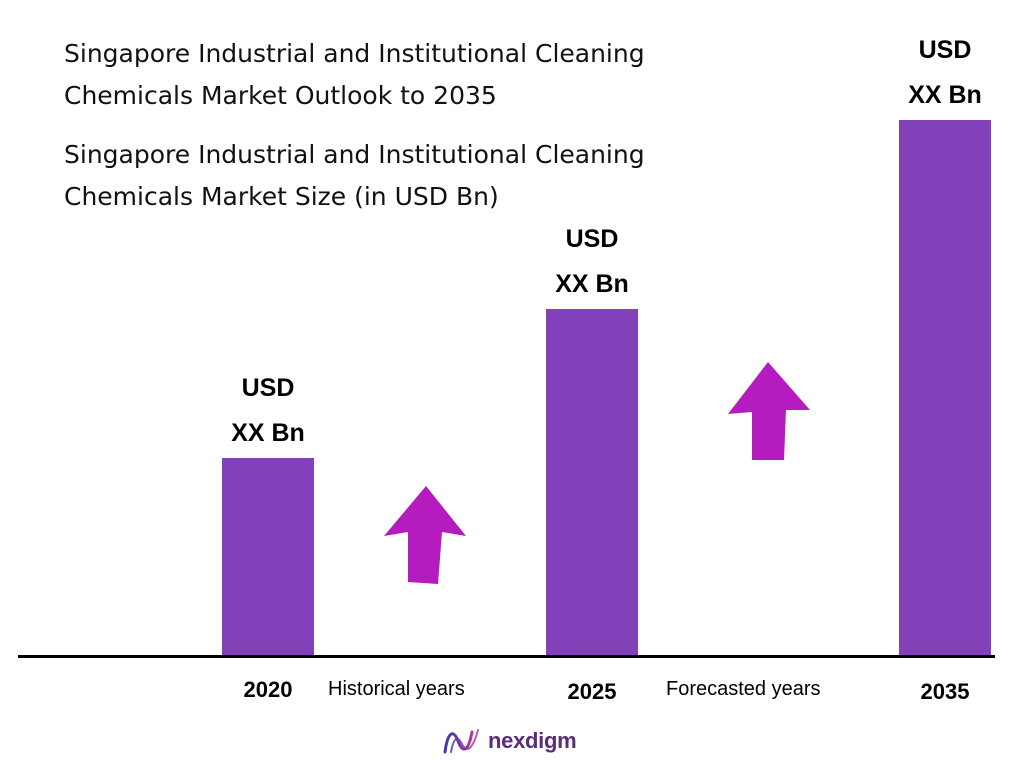 The image size is (1024, 768). What do you see at coordinates (769, 411) in the screenshot?
I see `forecast-growth-arrow-icon` at bounding box center [769, 411].